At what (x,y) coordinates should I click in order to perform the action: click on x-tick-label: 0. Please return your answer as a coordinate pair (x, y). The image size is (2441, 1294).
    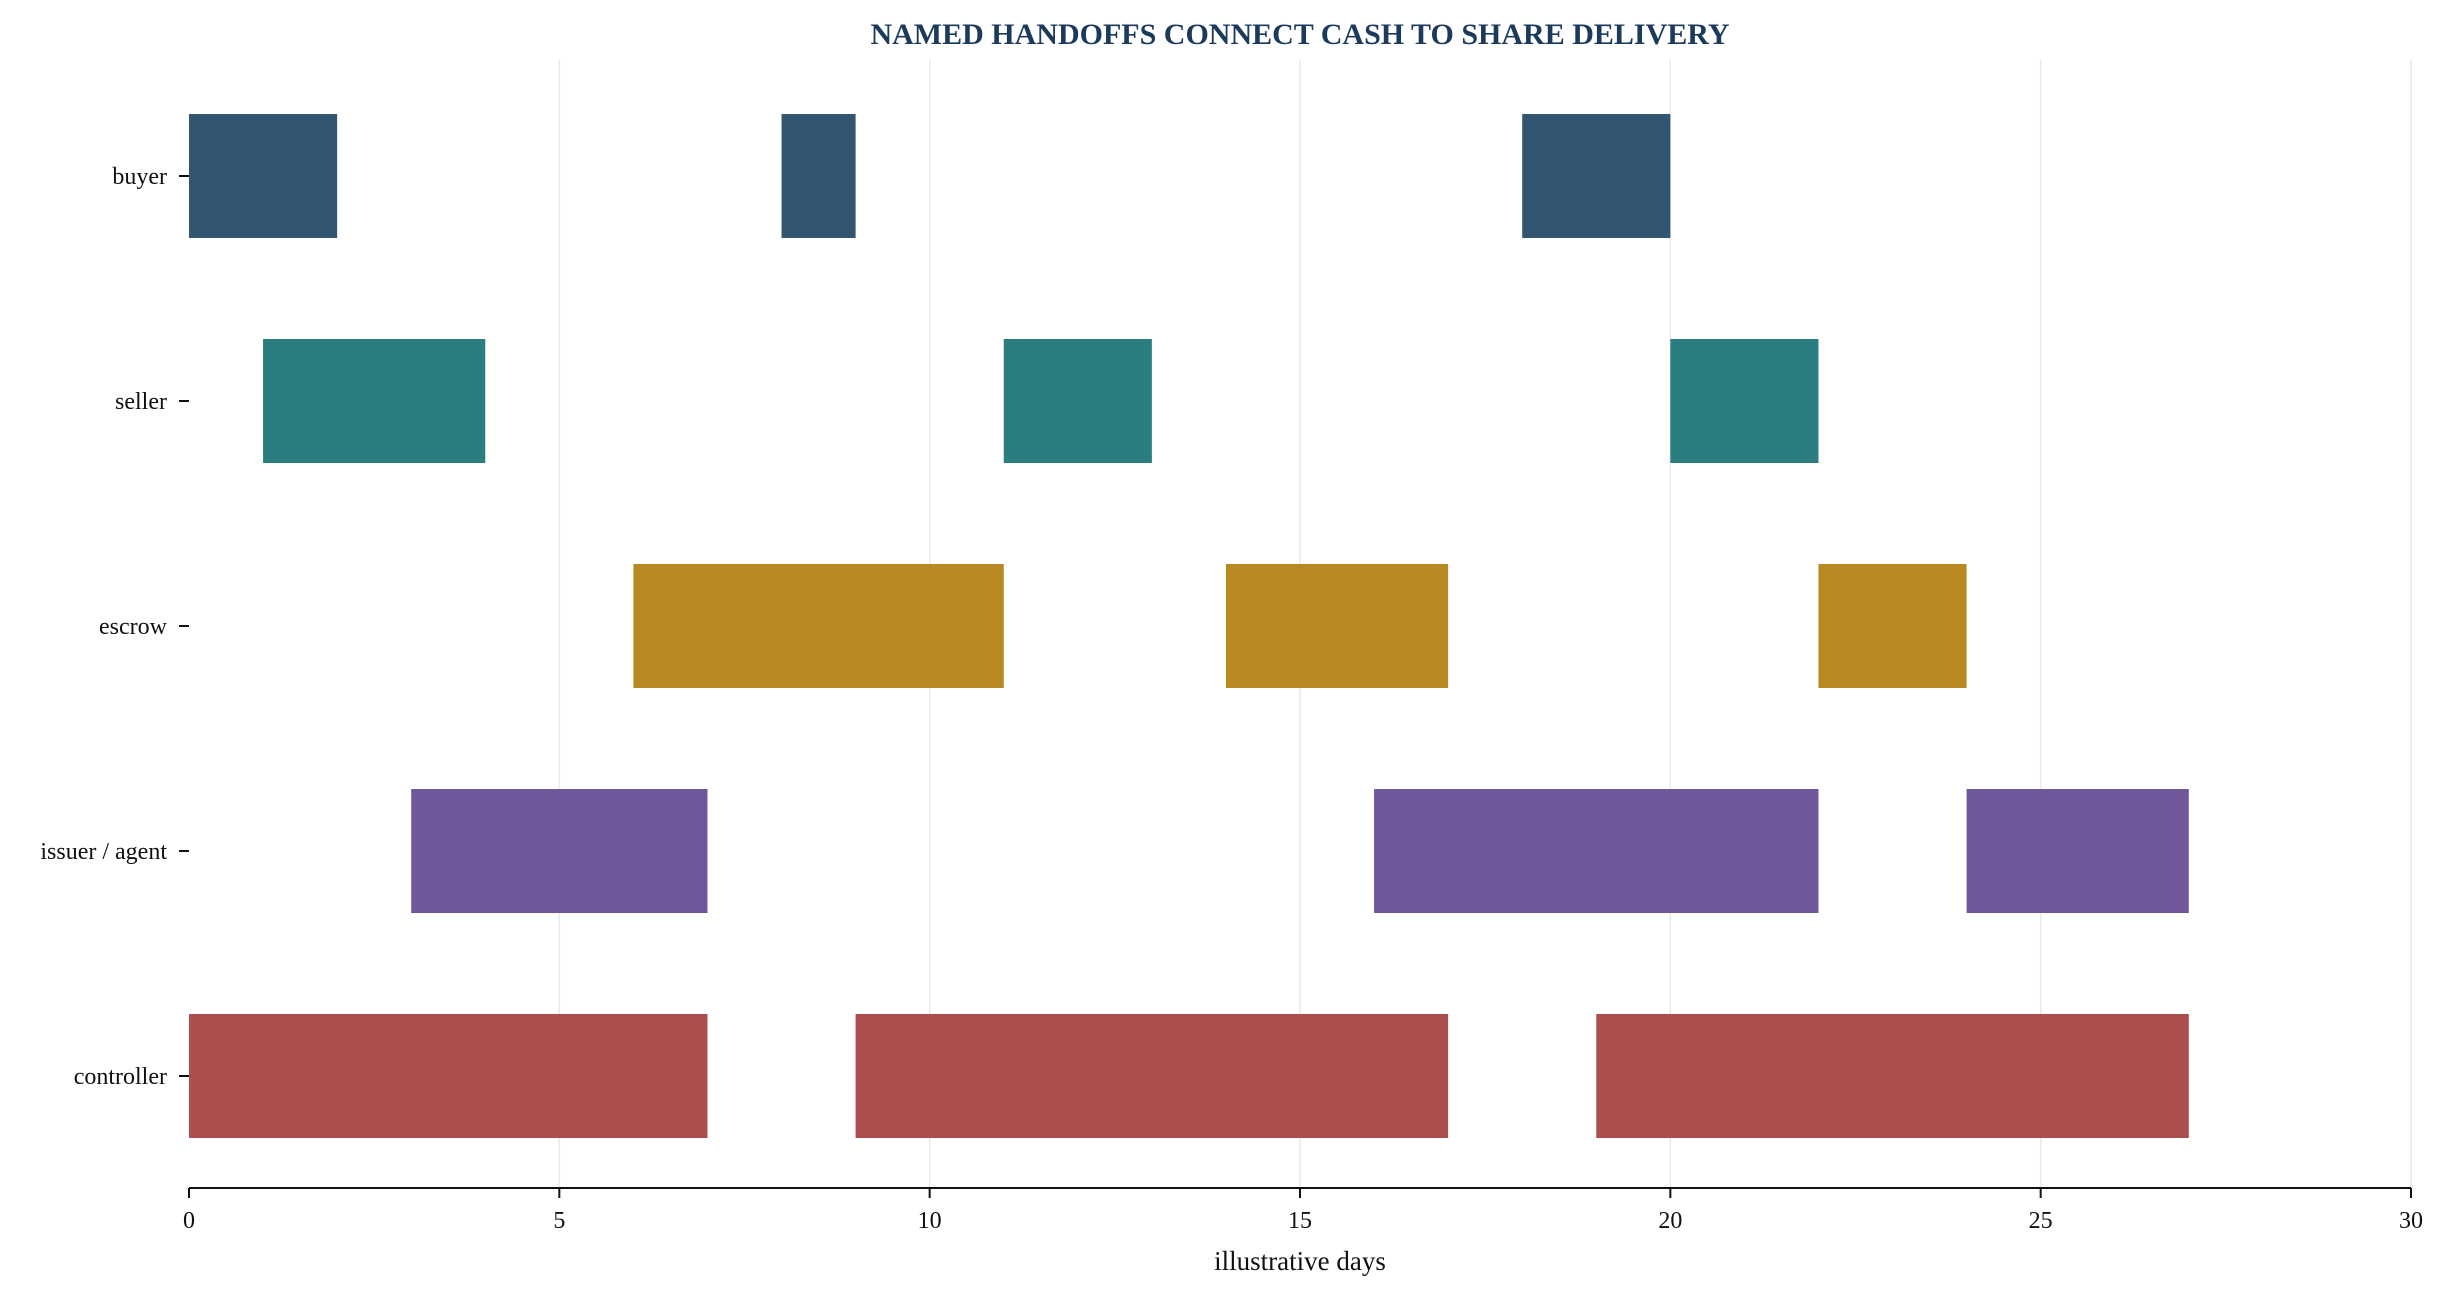
    Looking at the image, I should click on (189, 1221).